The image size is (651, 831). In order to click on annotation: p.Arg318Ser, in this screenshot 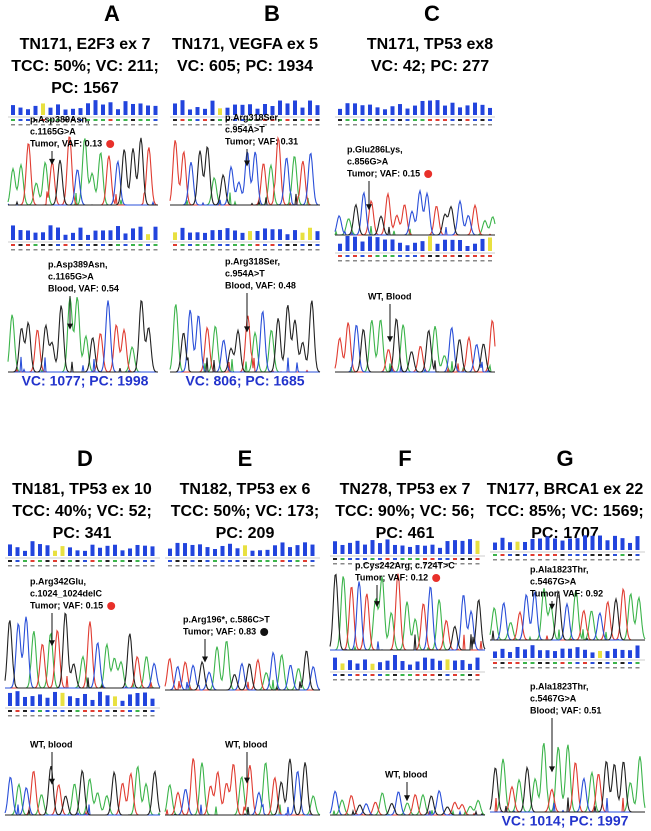, I will do `click(252, 117)`.